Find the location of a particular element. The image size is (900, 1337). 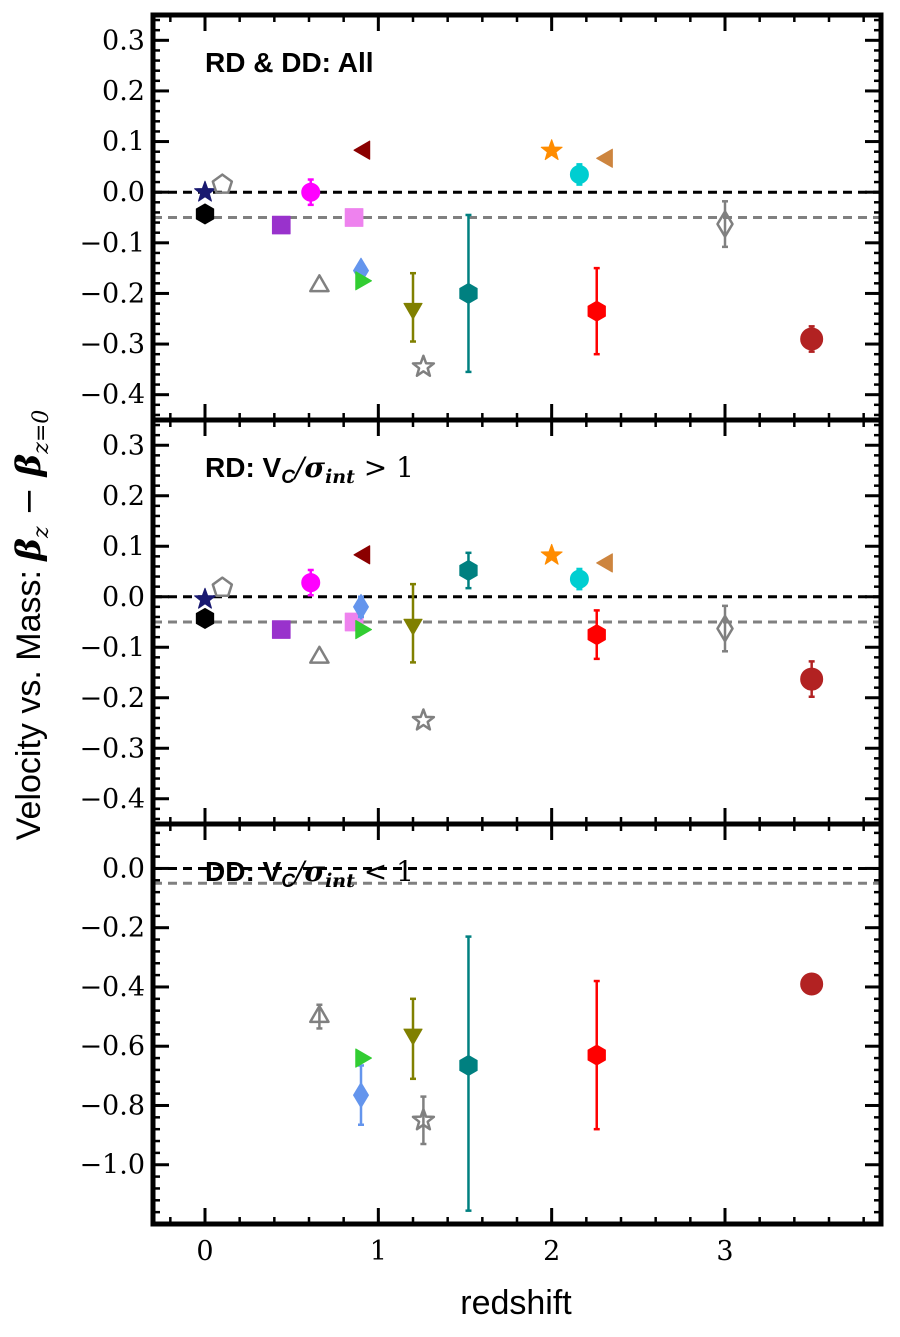

y-axis-title: Velocity vs. Mass: βz − βz=0 is located at coordinates (31, 625).